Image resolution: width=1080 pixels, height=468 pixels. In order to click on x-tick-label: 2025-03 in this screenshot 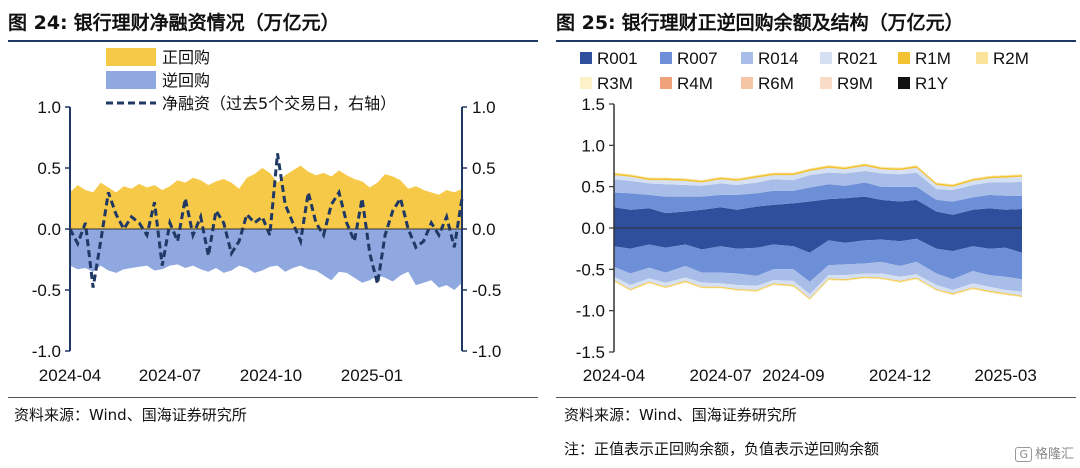, I will do `click(1005, 375)`.